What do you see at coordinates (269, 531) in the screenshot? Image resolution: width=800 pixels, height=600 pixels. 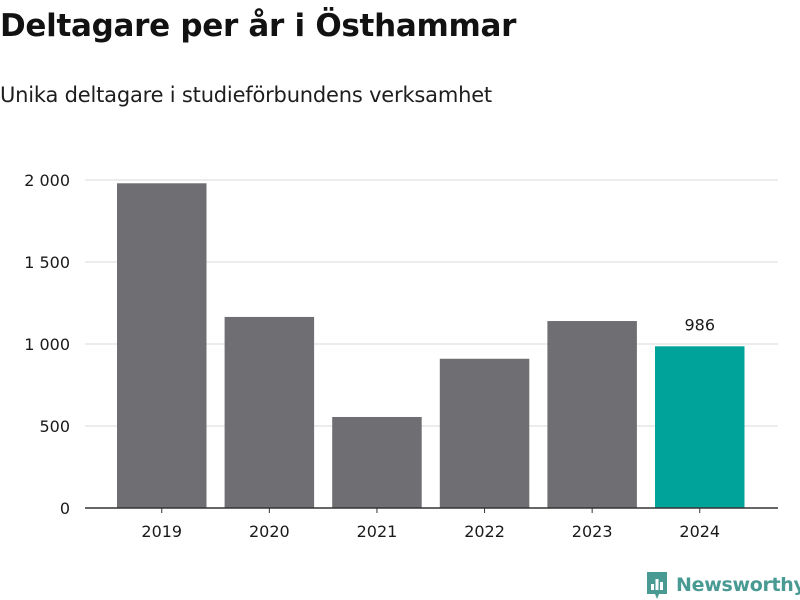 I see `x-tick-label: 2020` at bounding box center [269, 531].